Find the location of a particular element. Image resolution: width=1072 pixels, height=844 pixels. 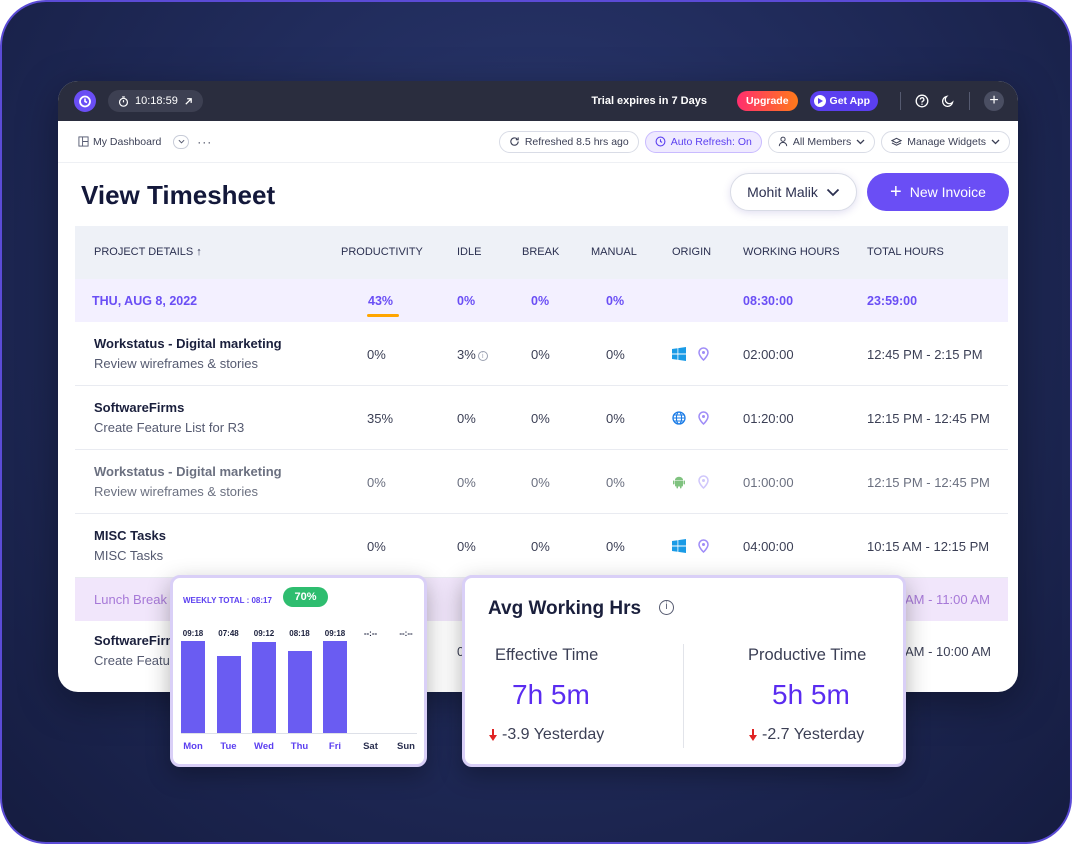

title-row: View Timesheet Mohit Malik + New Invoice is located at coordinates (538, 194).